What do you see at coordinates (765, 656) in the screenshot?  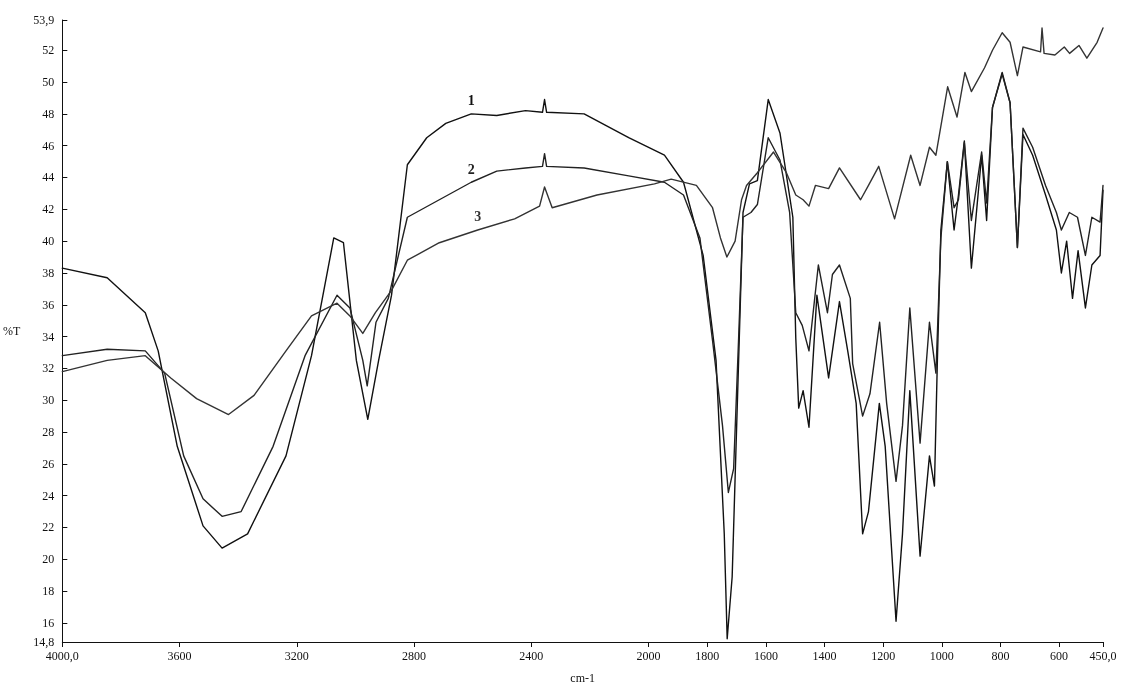 I see `x-tick-label: 1600` at bounding box center [765, 656].